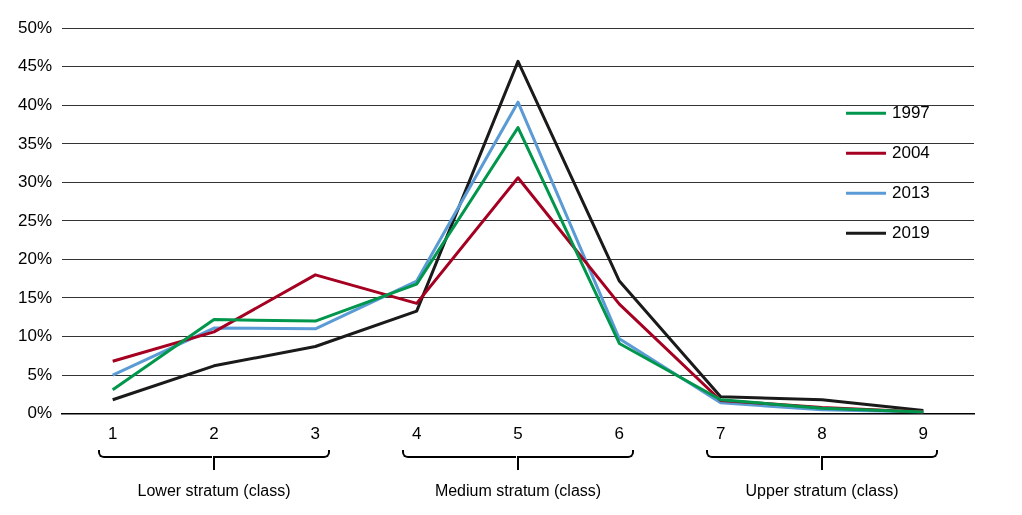  What do you see at coordinates (518, 491) in the screenshot?
I see `text: Medium stratum (class)` at bounding box center [518, 491].